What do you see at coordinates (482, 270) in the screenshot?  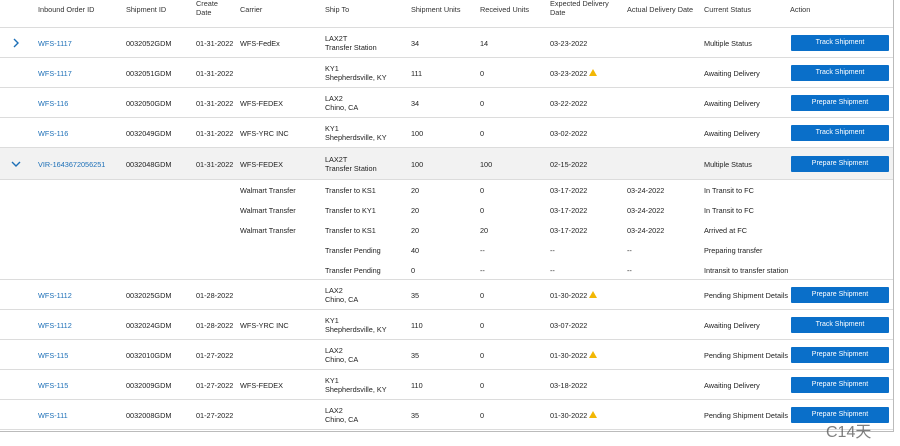 I see `sub-received: --` at bounding box center [482, 270].